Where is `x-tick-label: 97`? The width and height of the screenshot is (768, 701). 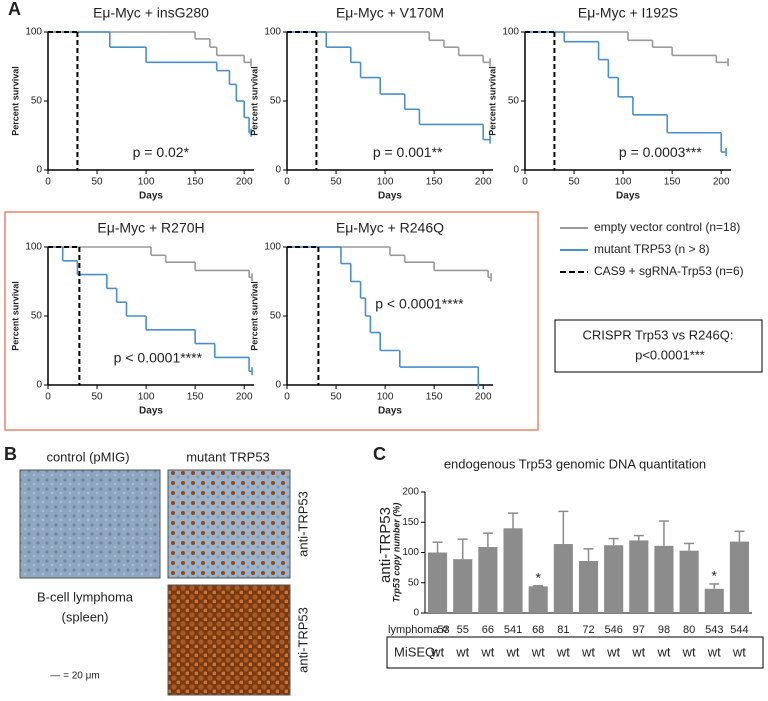
x-tick-label: 97 is located at coordinates (639, 630).